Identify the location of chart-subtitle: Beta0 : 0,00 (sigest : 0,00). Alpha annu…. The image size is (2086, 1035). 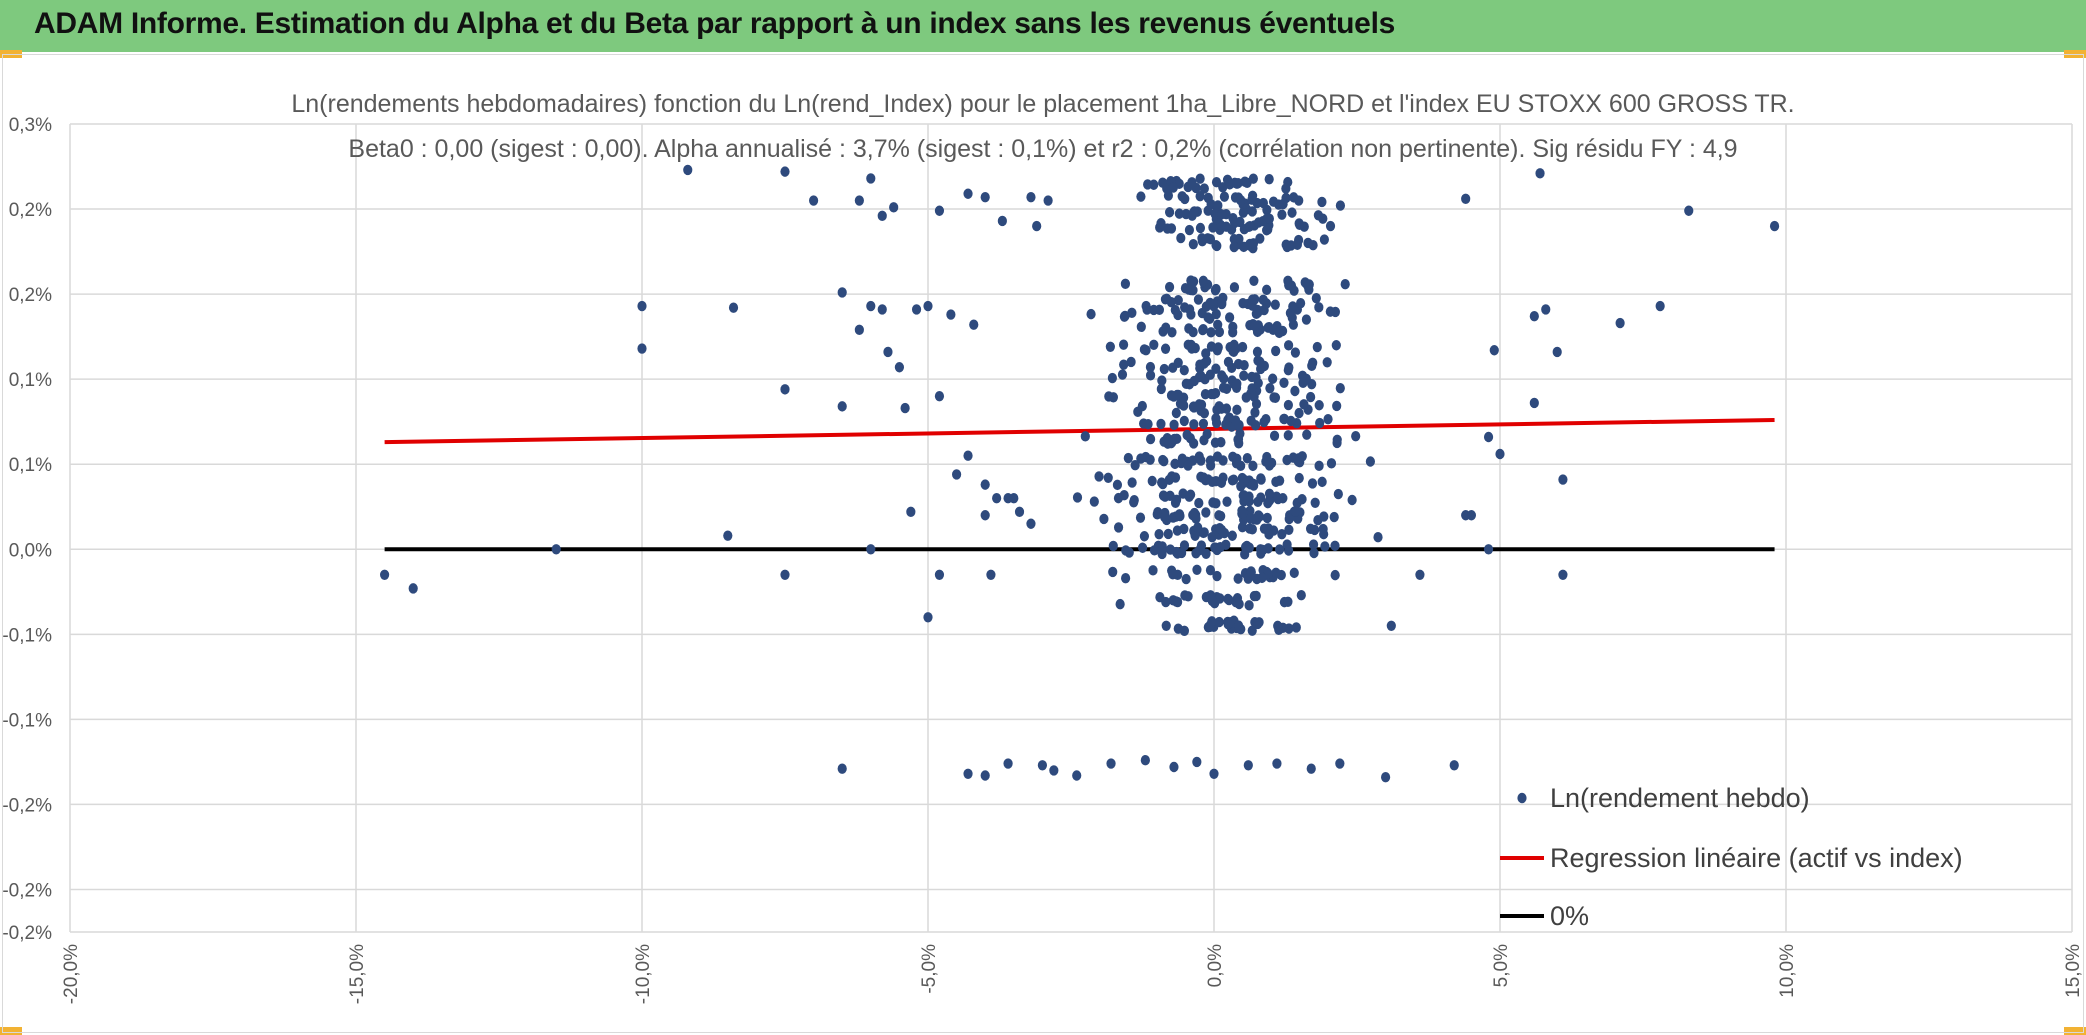
(1042, 149).